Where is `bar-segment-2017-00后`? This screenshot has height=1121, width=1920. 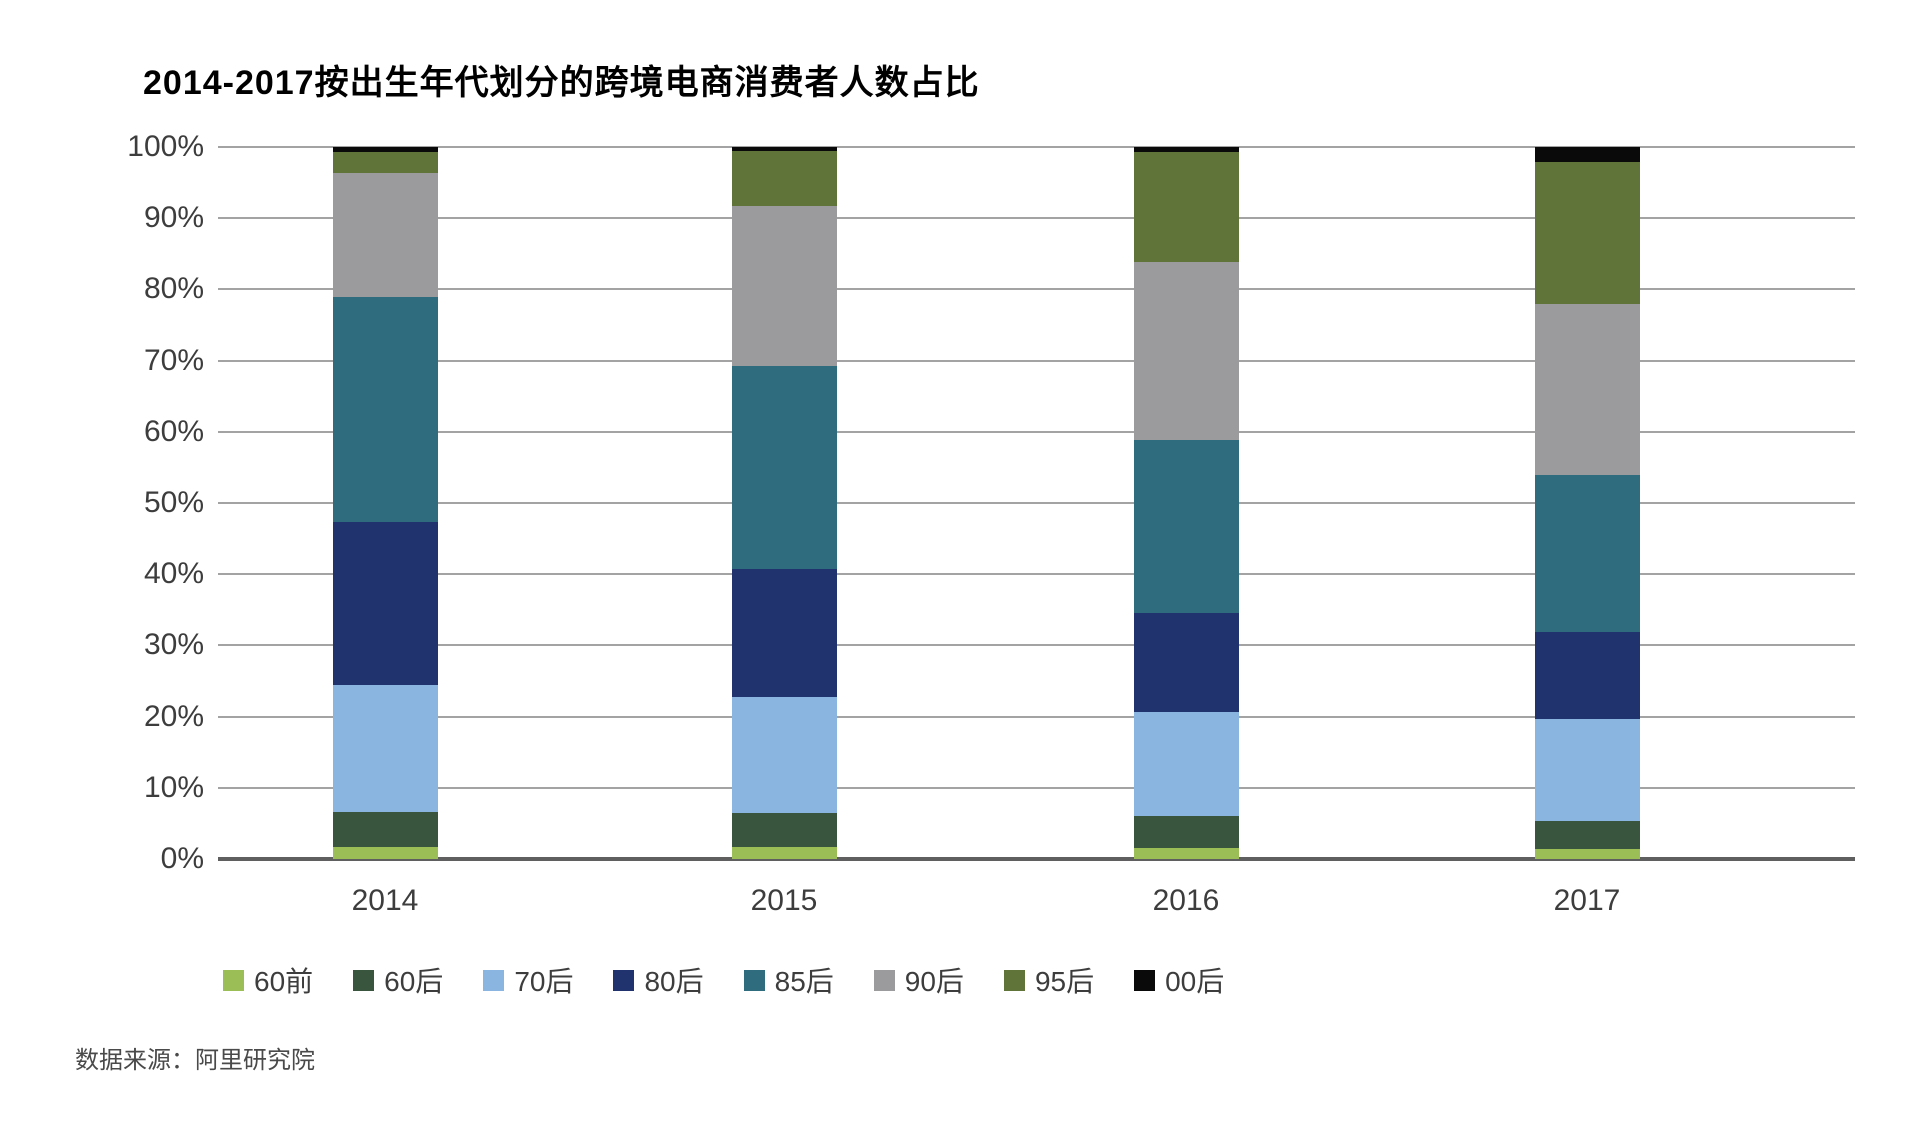
bar-segment-2017-00后 is located at coordinates (1587, 154).